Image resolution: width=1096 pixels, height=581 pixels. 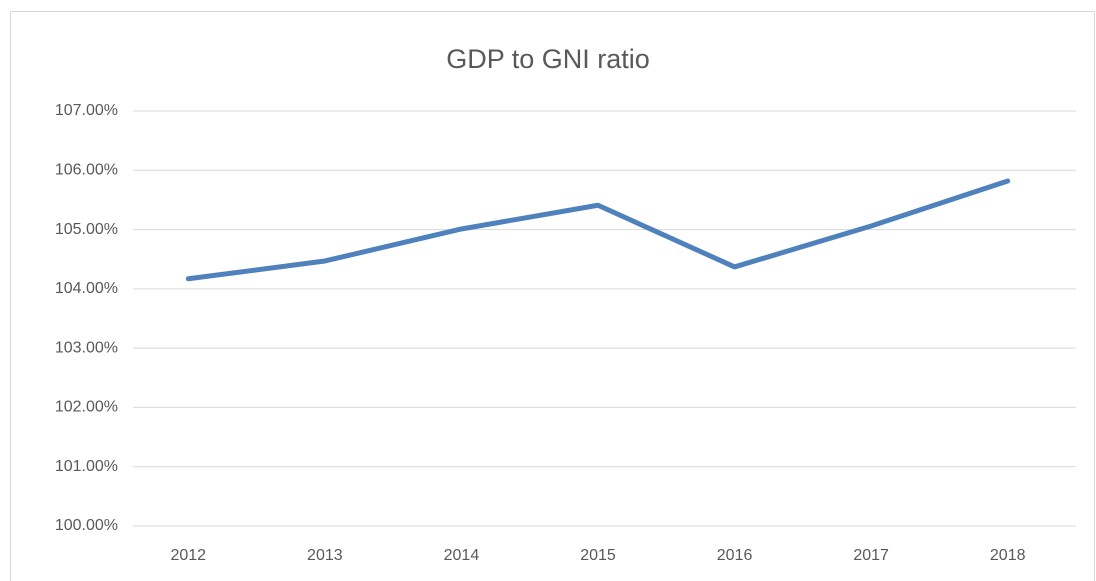 I want to click on y-tick-label: 100.00%, so click(x=86, y=525).